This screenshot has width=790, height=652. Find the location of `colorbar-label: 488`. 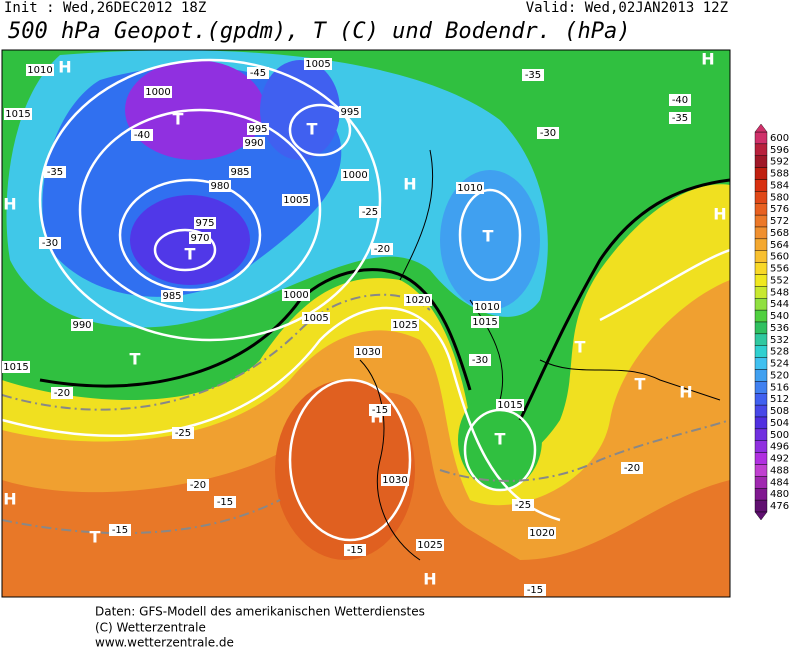

colorbar-label: 488 is located at coordinates (779, 470).